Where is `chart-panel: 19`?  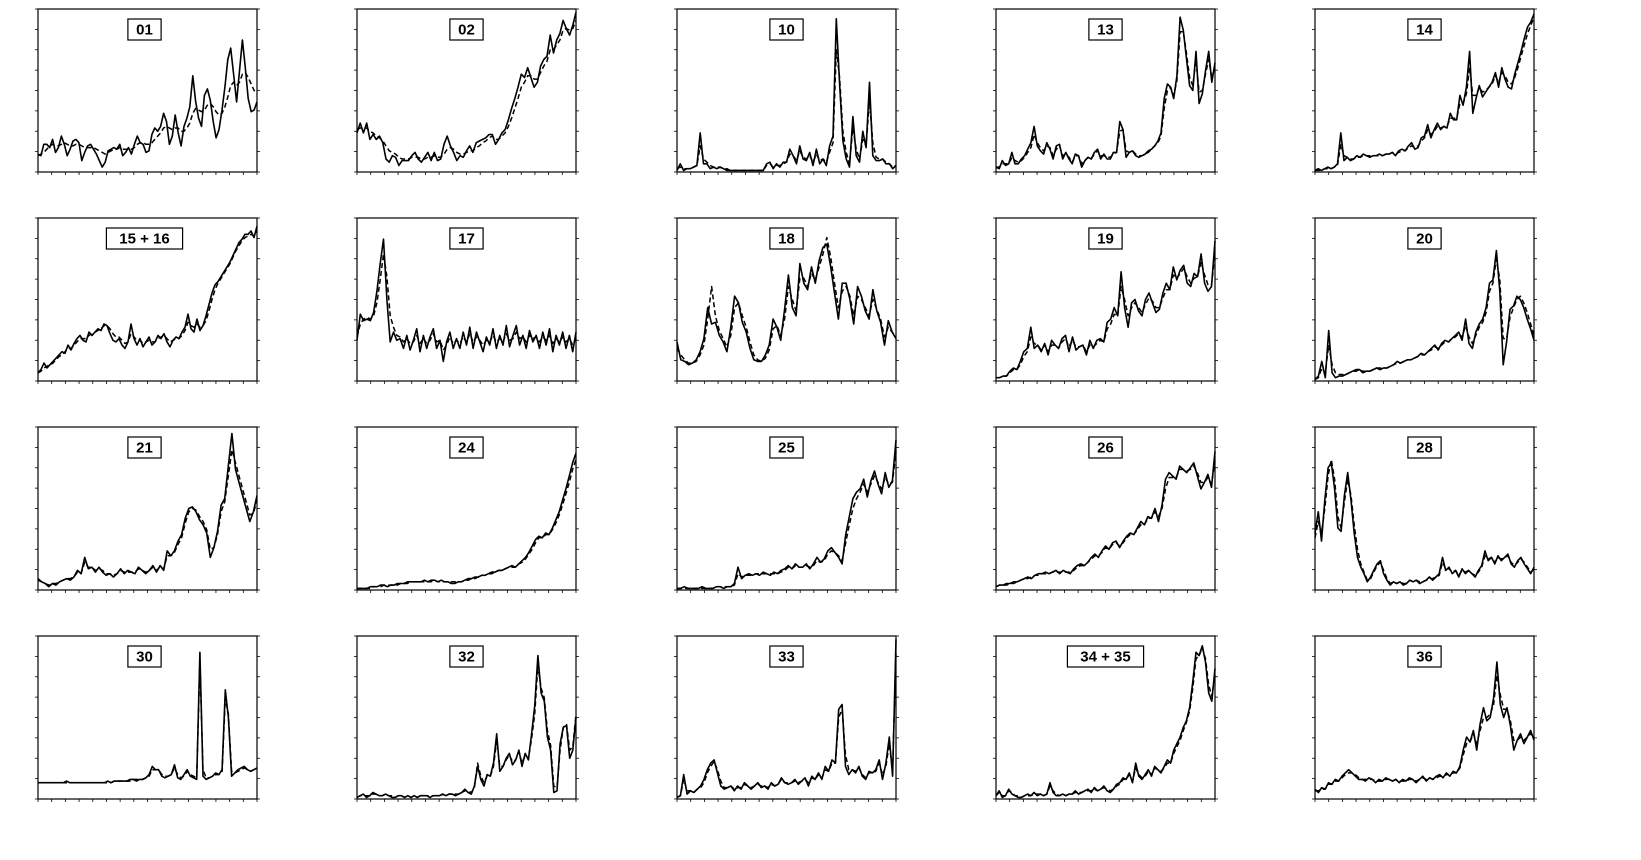 chart-panel: 19 is located at coordinates (1105, 300).